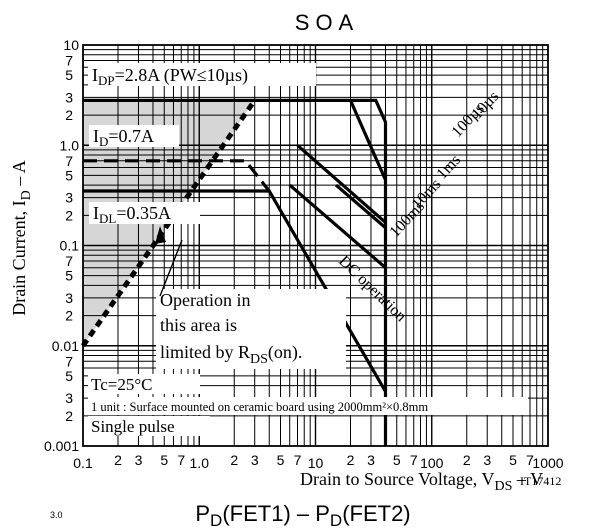  What do you see at coordinates (503, 486) in the screenshot?
I see `x-axis-title-sub: DS` at bounding box center [503, 486].